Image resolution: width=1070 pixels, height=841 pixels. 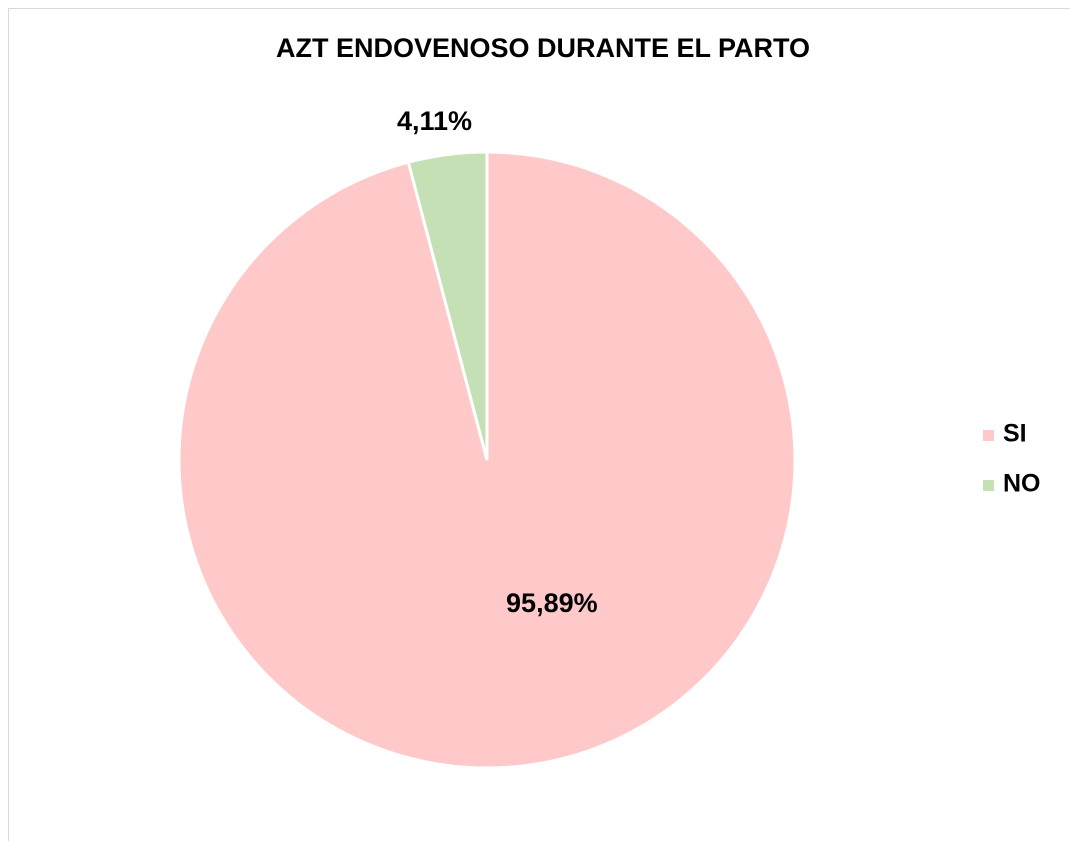 I want to click on legend-label: NO, so click(x=1022, y=484).